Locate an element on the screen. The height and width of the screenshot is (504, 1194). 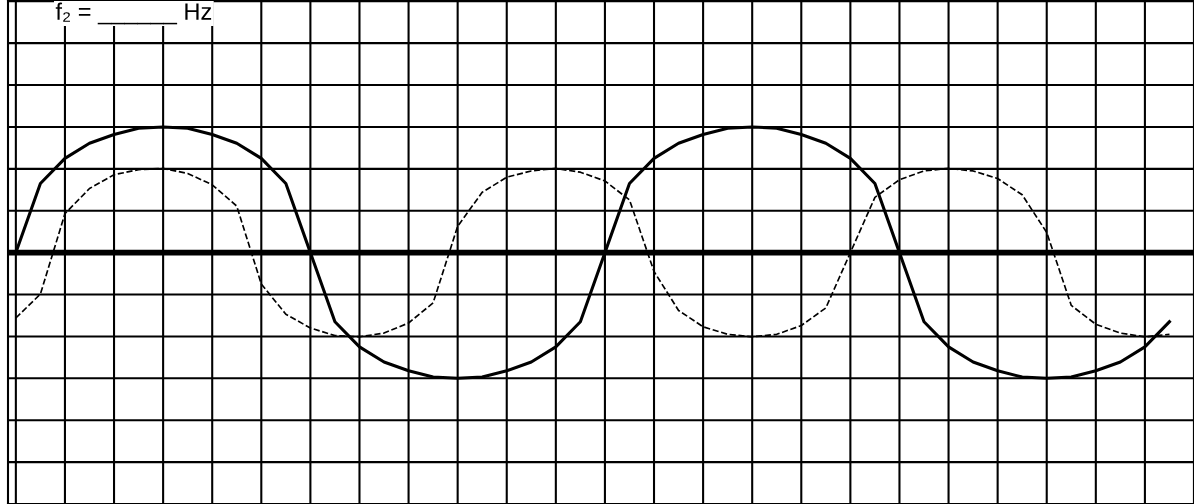
text: f₂ = ______ Hz is located at coordinates (133, 13).